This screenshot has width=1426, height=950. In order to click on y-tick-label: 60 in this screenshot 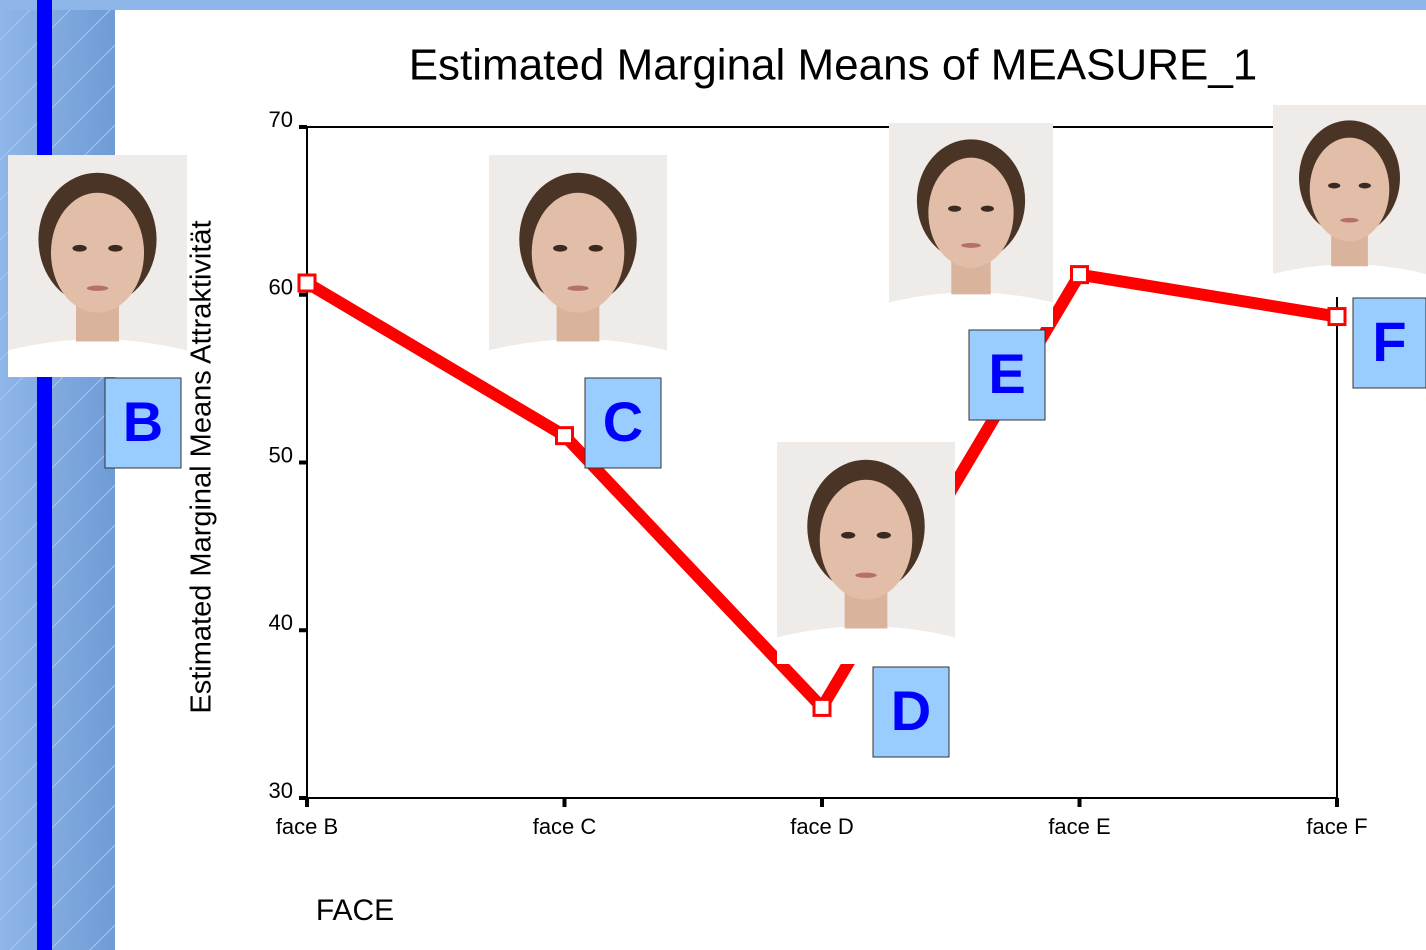, I will do `click(281, 287)`.